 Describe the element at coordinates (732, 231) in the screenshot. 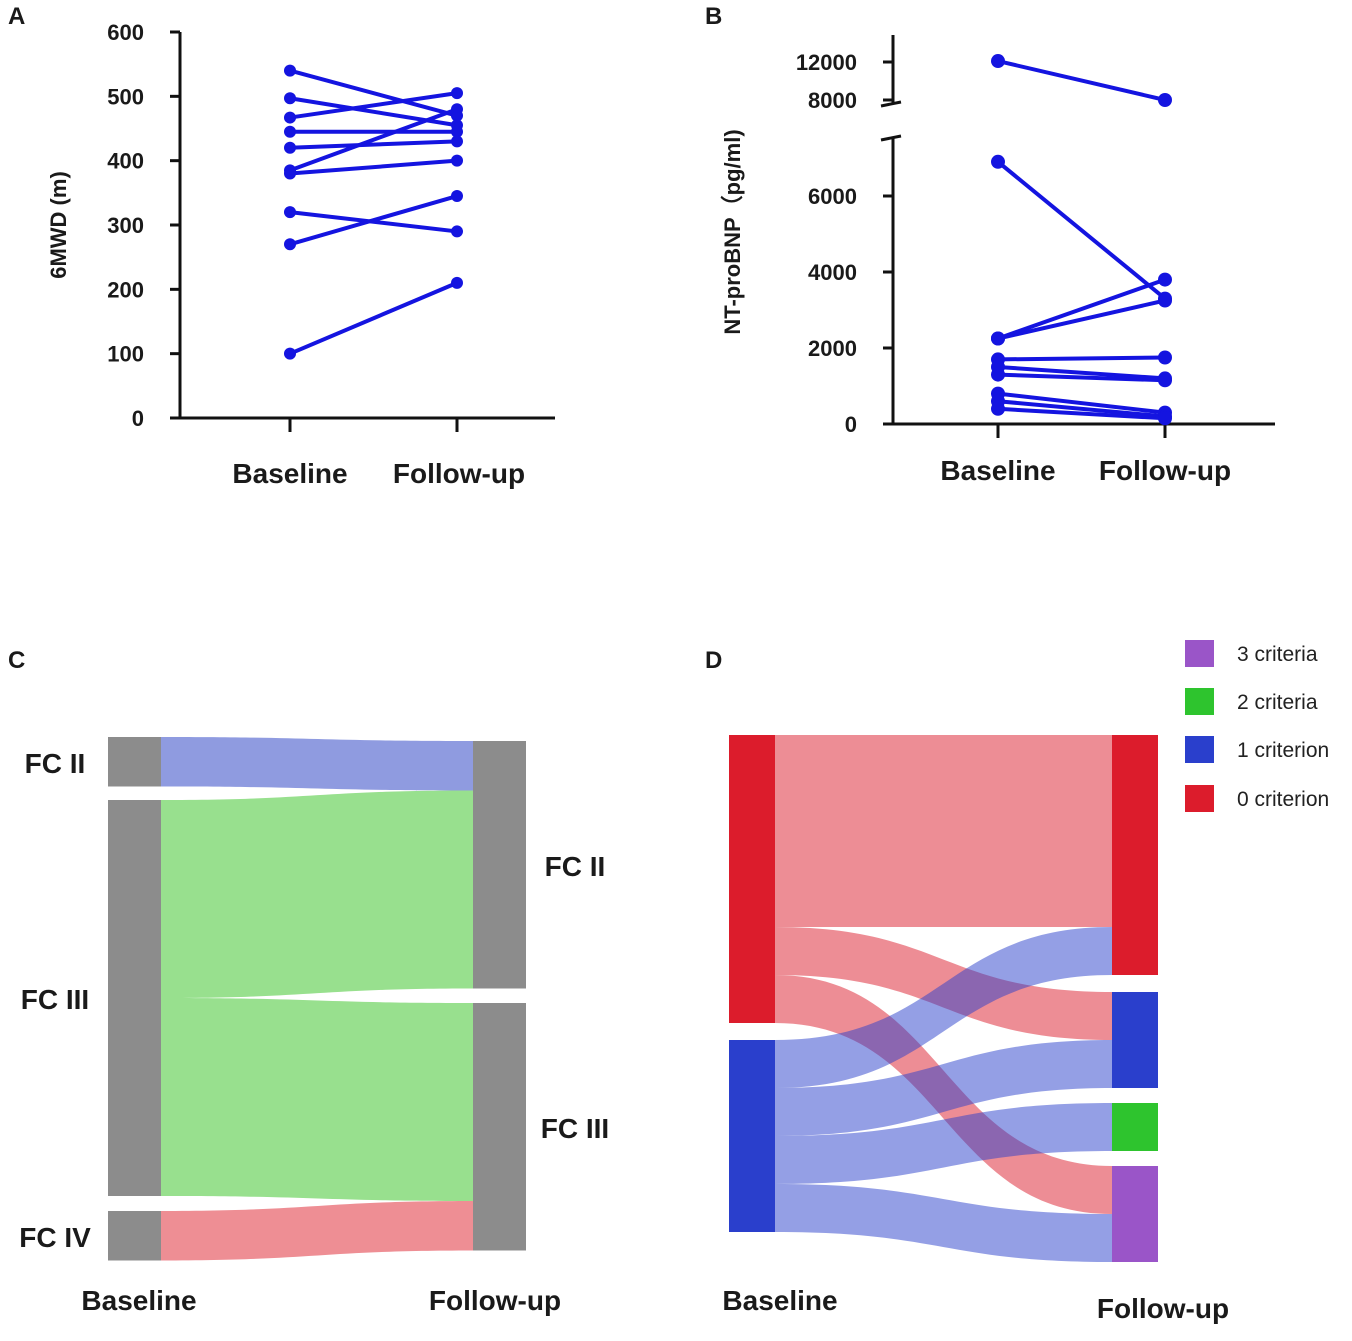

I see `y-axis-label: NT-proBNP（pg/ml)` at that location.